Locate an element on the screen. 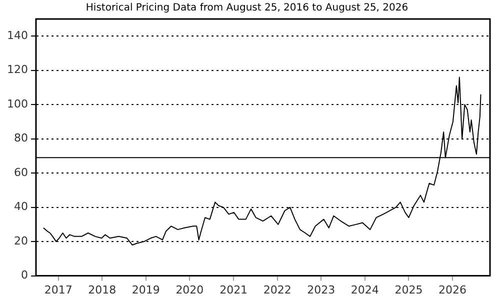 Image resolution: width=500 pixels, height=300 pixels. chart-title: Historical Pricing Data from August 25, 2016 to August 25, 2026 is located at coordinates (247, 8).